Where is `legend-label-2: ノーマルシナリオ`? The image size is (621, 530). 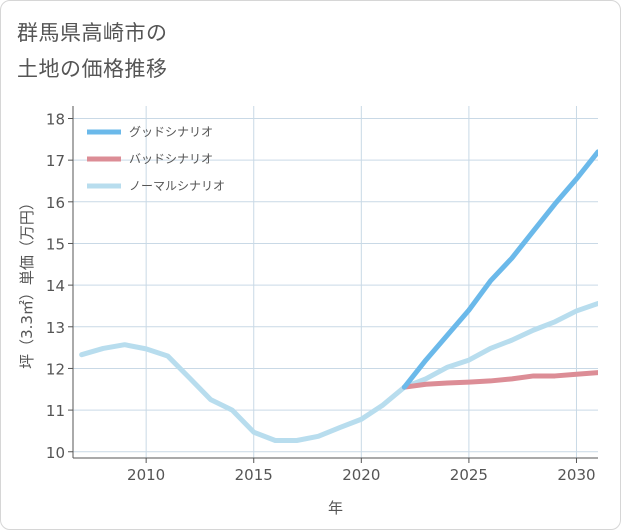 legend-label-2: ノーマルシナリオ is located at coordinates (177, 186).